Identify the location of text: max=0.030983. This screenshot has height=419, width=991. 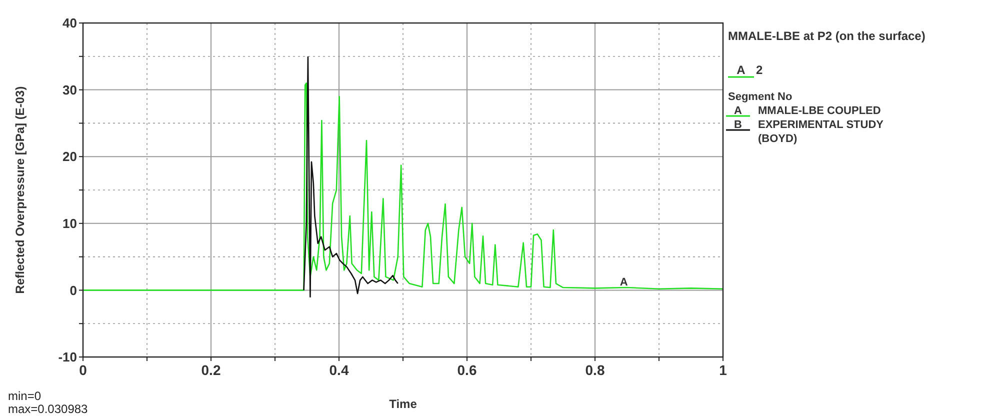
(48, 409).